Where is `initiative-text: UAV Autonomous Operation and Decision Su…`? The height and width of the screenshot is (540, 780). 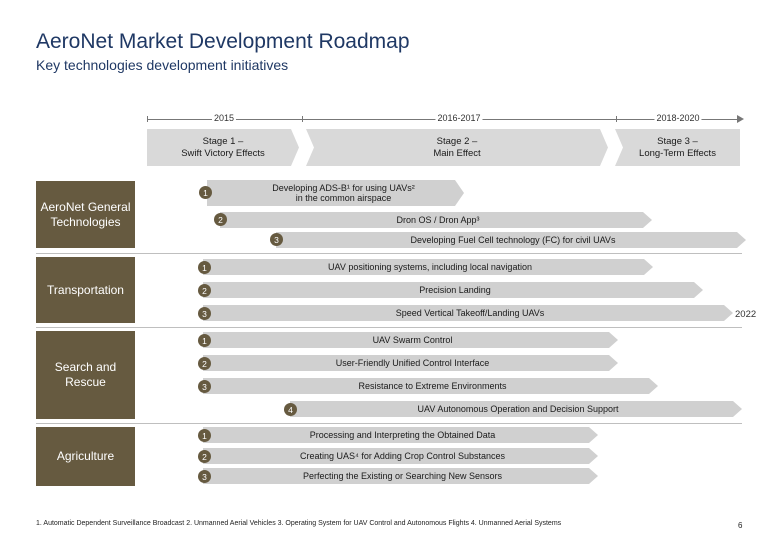 initiative-text: UAV Autonomous Operation and Decision Su… is located at coordinates (518, 409).